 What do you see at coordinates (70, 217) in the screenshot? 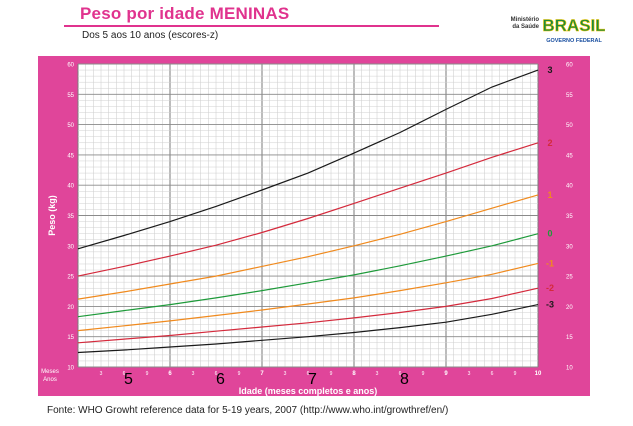
I see `y-tick-label-left: 35` at bounding box center [70, 217].